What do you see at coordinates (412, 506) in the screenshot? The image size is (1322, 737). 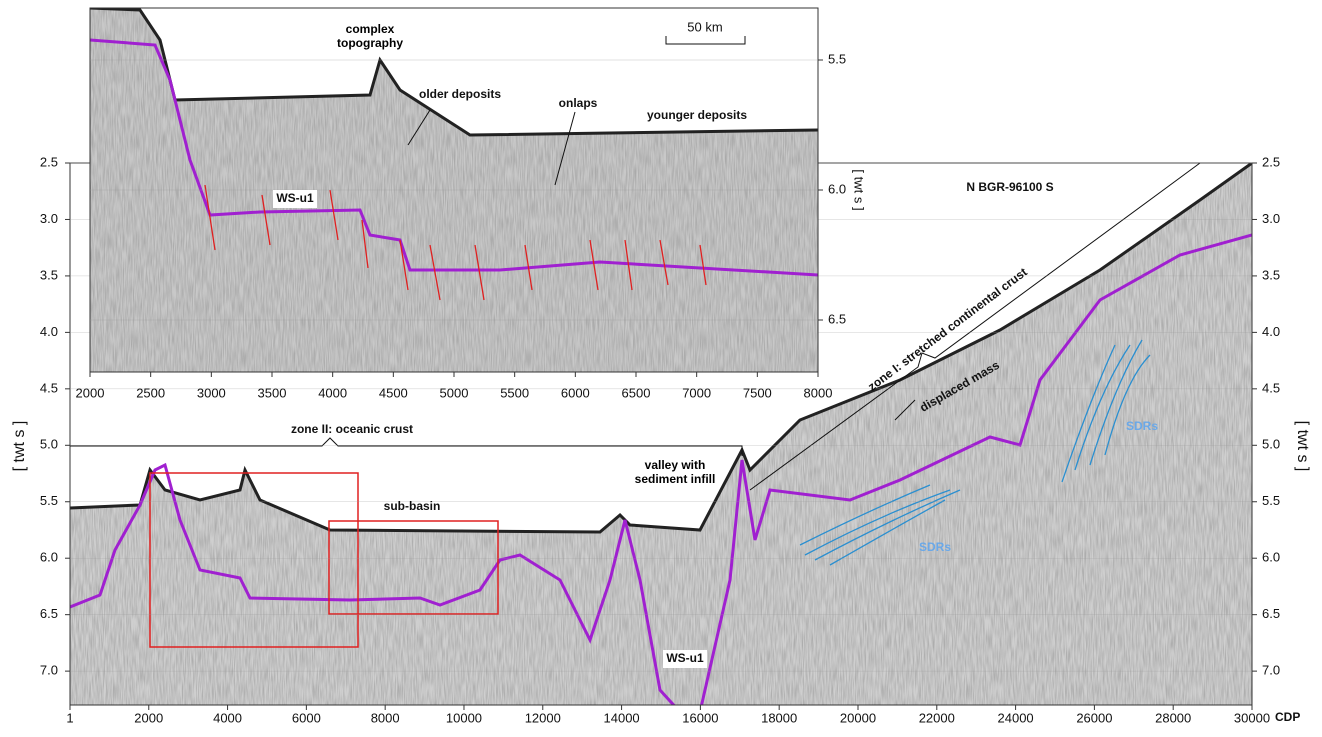 I see `annotation: sub-basin` at bounding box center [412, 506].